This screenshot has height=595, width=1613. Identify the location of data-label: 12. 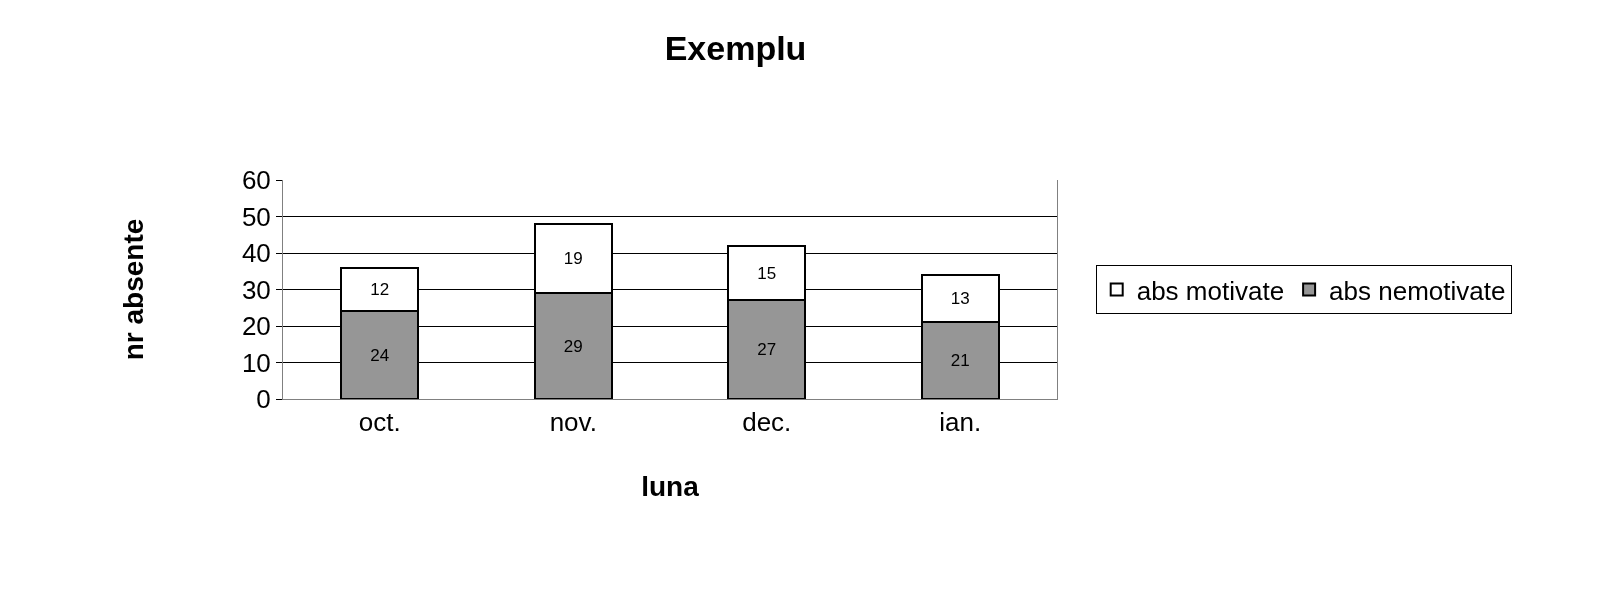
(380, 289).